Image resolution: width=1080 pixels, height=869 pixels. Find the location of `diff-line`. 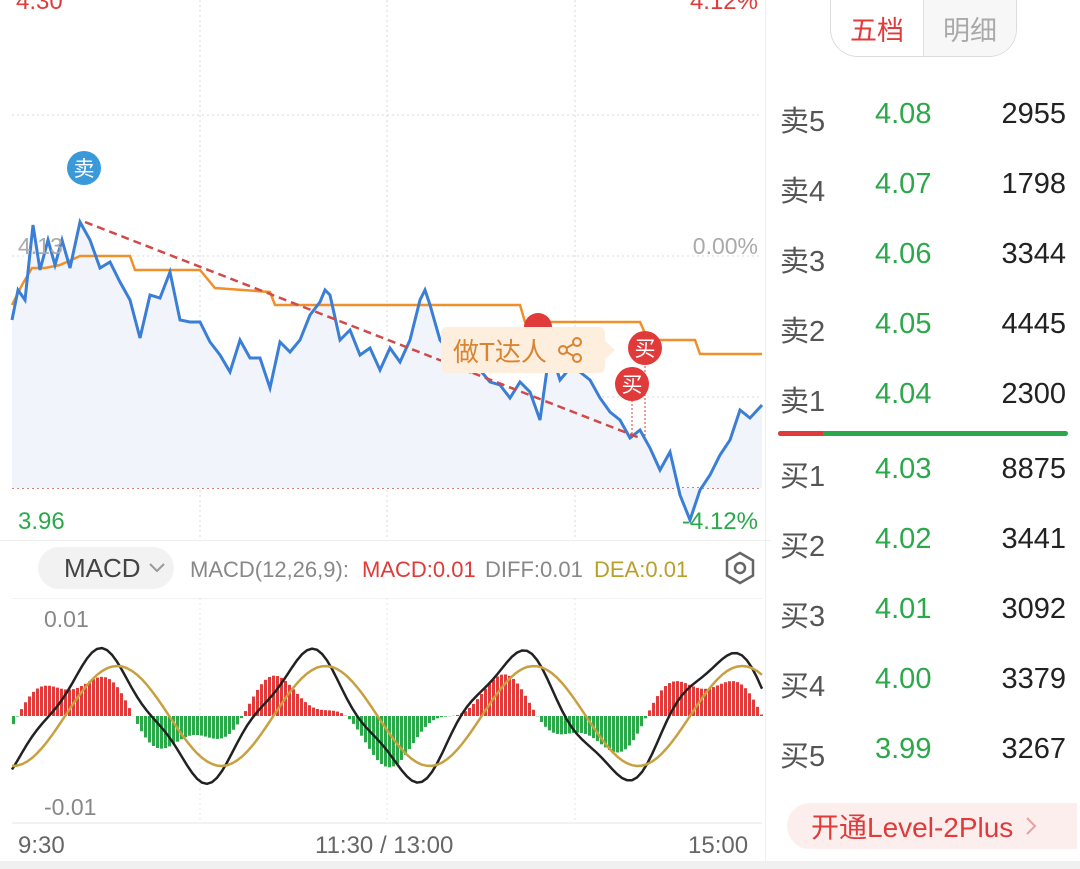

diff-line is located at coordinates (387, 716).